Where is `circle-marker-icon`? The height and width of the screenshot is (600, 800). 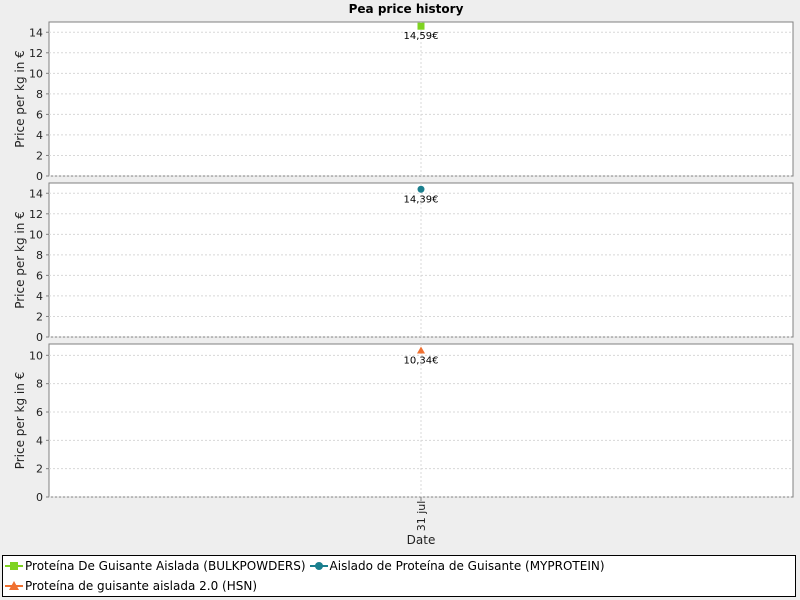 circle-marker-icon is located at coordinates (318, 566).